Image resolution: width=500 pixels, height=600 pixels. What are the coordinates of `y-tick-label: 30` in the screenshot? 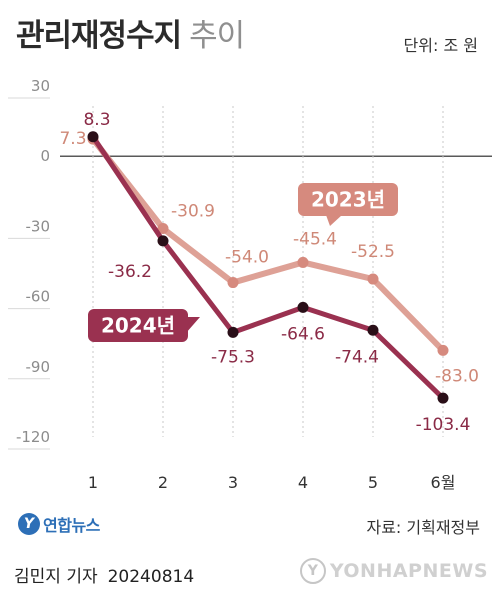 It's located at (40, 86).